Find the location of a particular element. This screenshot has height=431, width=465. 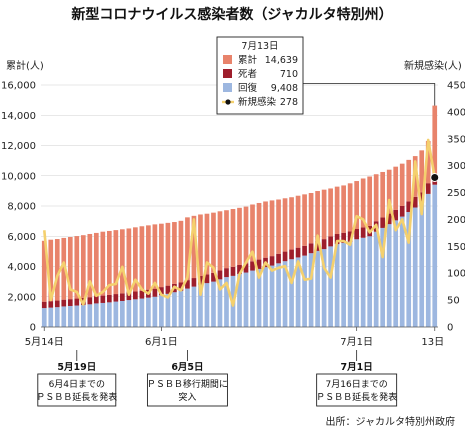

right-tick-label: 350 is located at coordinates (456, 139).